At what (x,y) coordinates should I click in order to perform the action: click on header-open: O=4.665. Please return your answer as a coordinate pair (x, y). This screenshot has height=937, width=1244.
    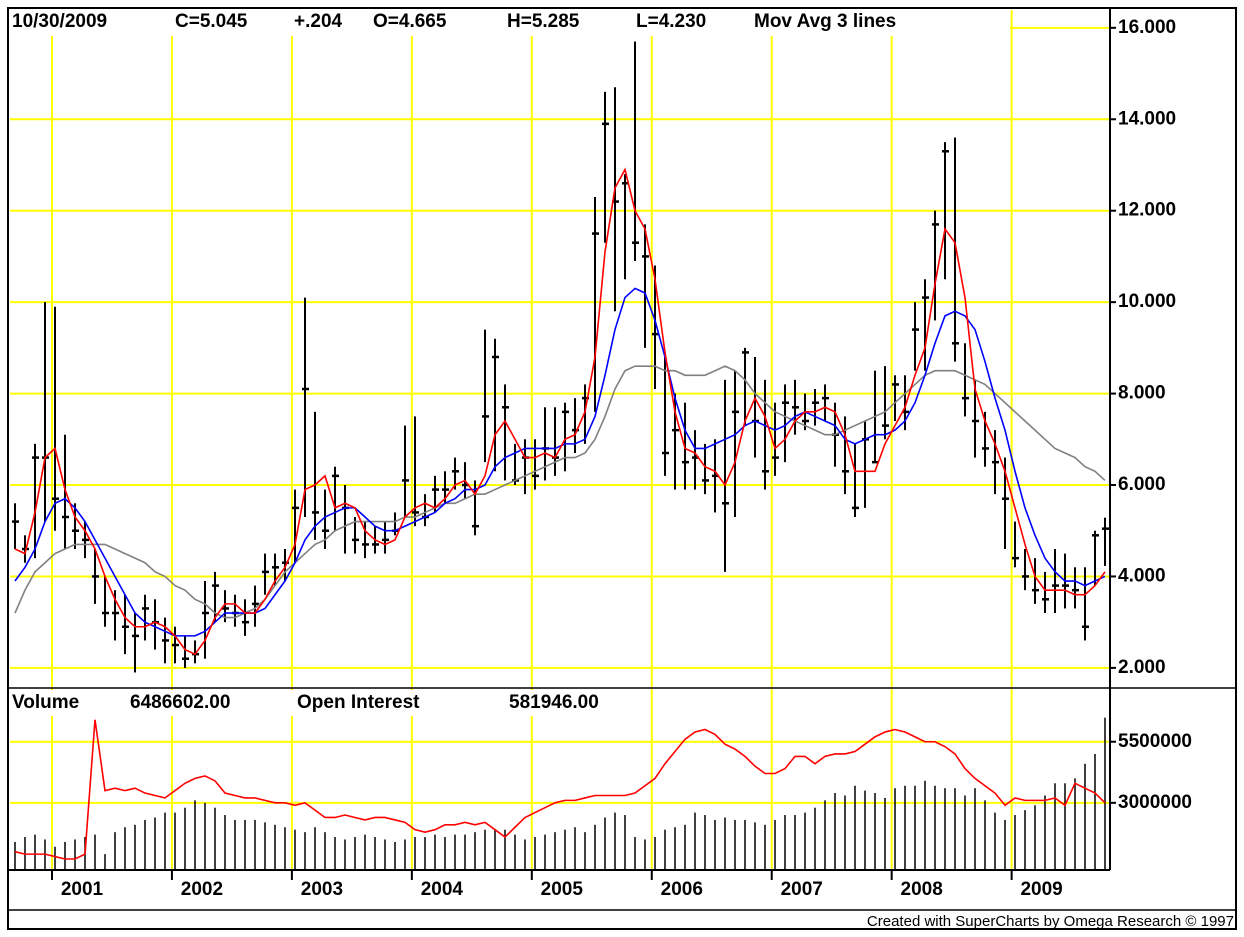
    Looking at the image, I should click on (410, 21).